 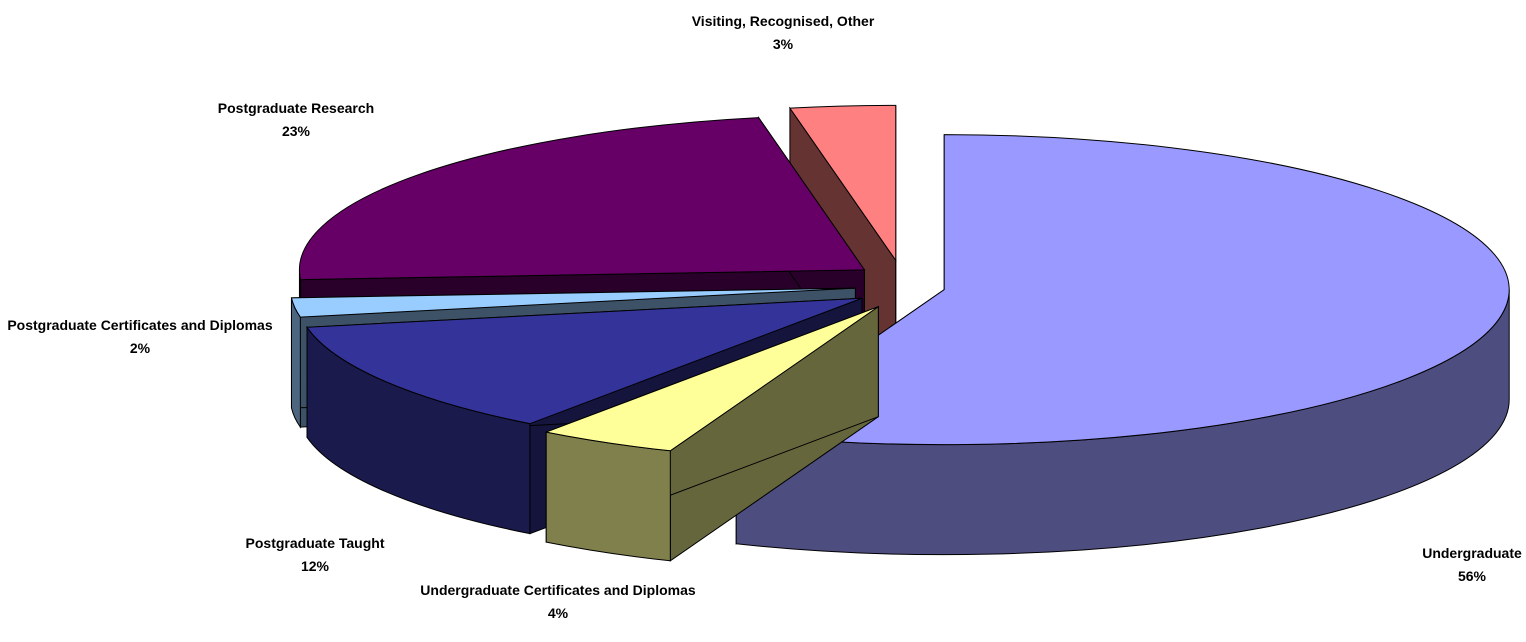 What do you see at coordinates (1449, 565) in the screenshot?
I see `slice-label: Undergraduate 56%` at bounding box center [1449, 565].